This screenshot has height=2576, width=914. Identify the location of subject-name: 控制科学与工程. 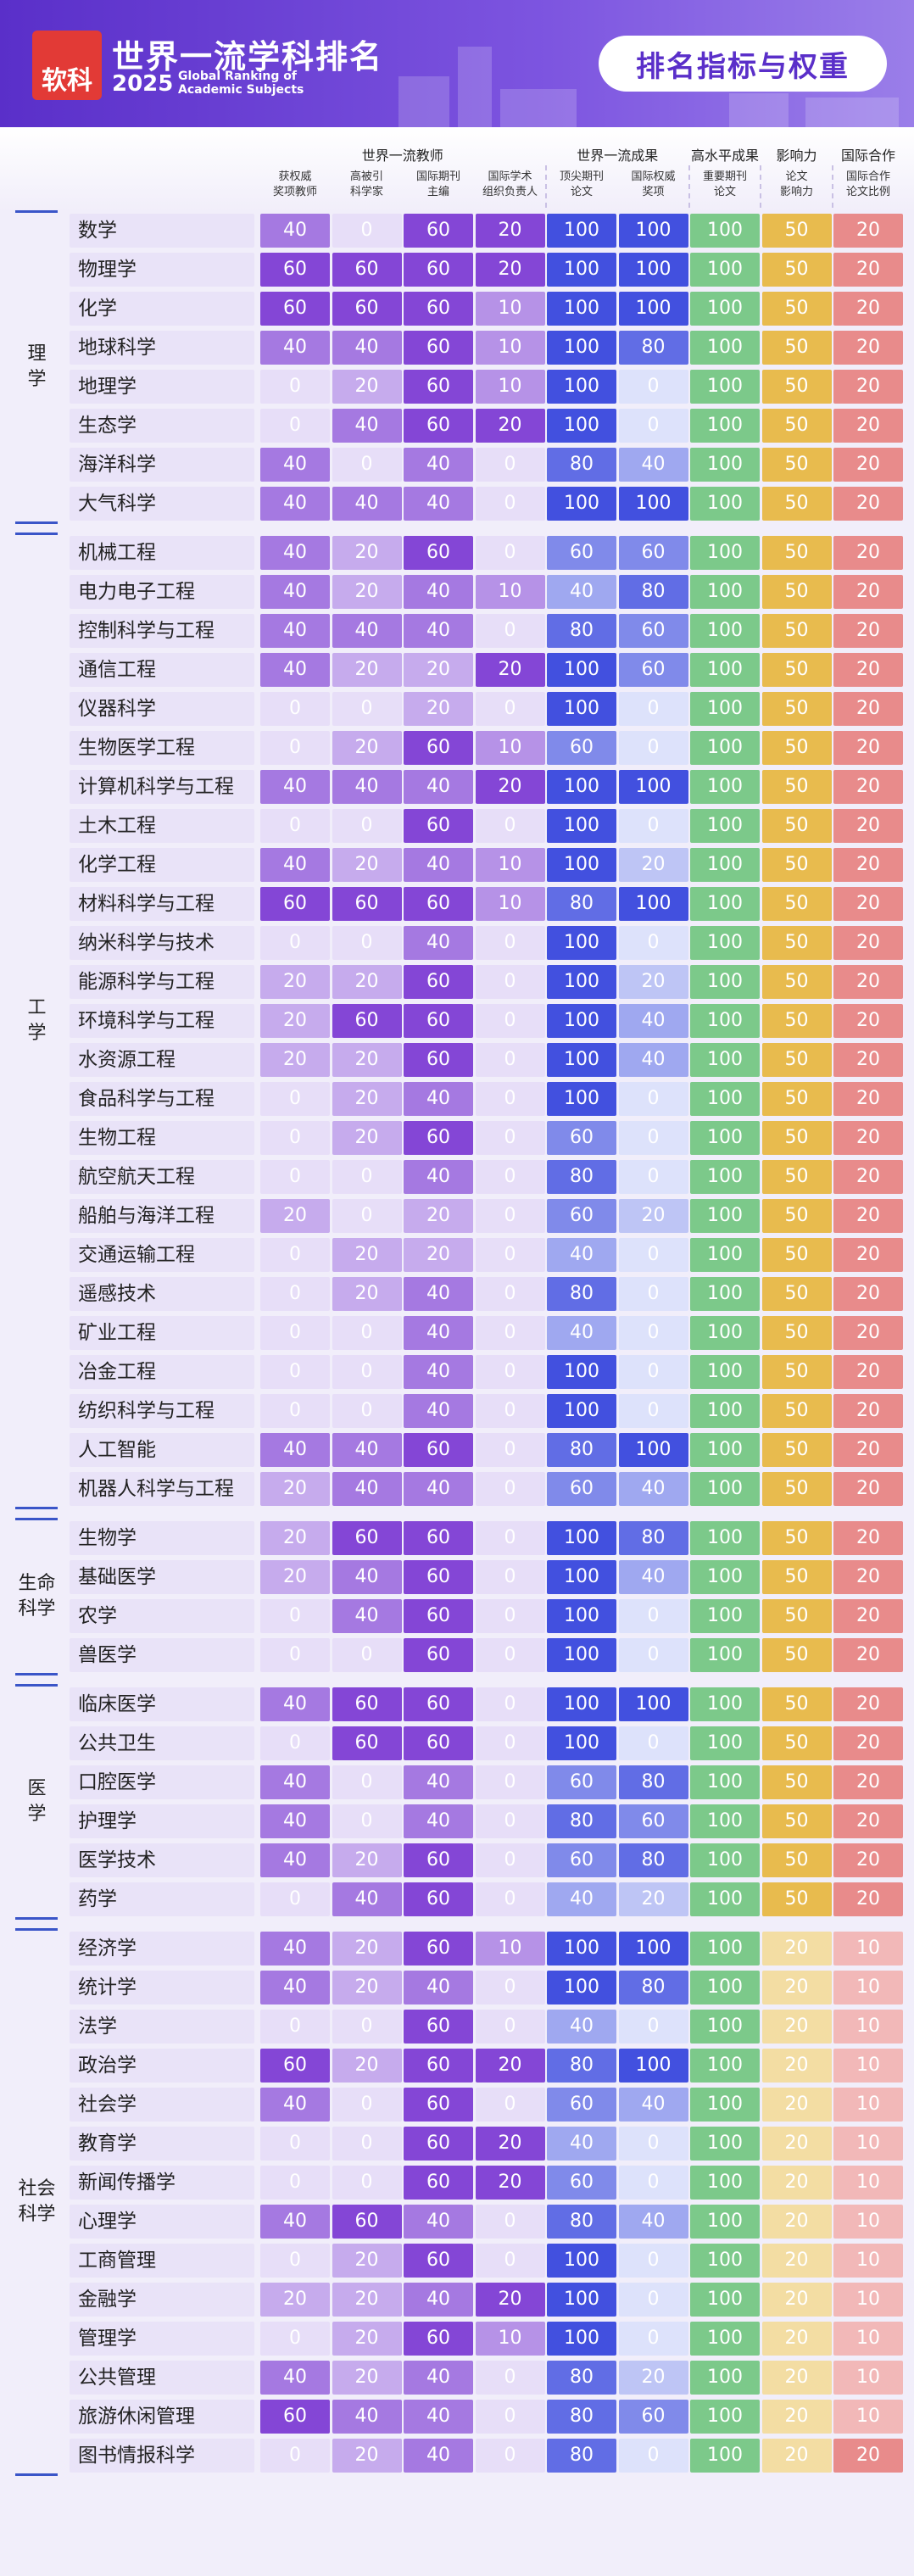
(162, 631).